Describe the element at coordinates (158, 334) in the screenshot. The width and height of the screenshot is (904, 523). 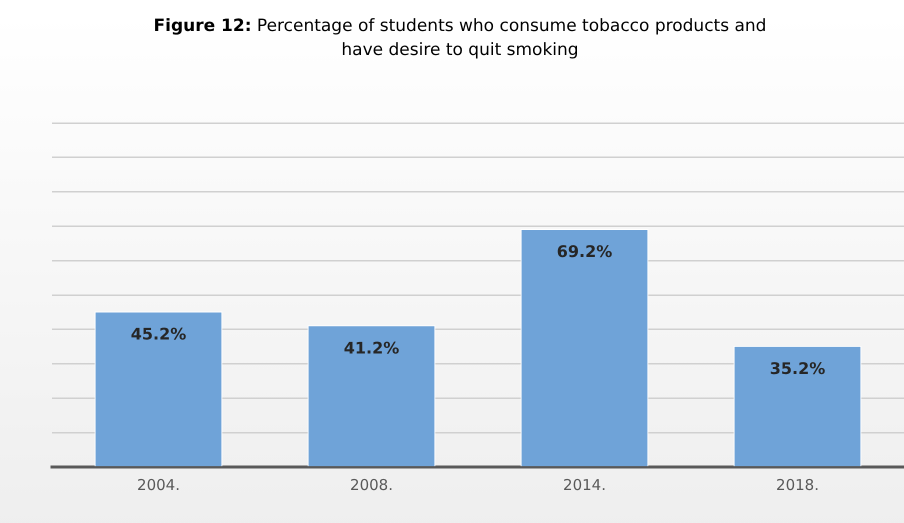
I see `data-label: 45.2%` at that location.